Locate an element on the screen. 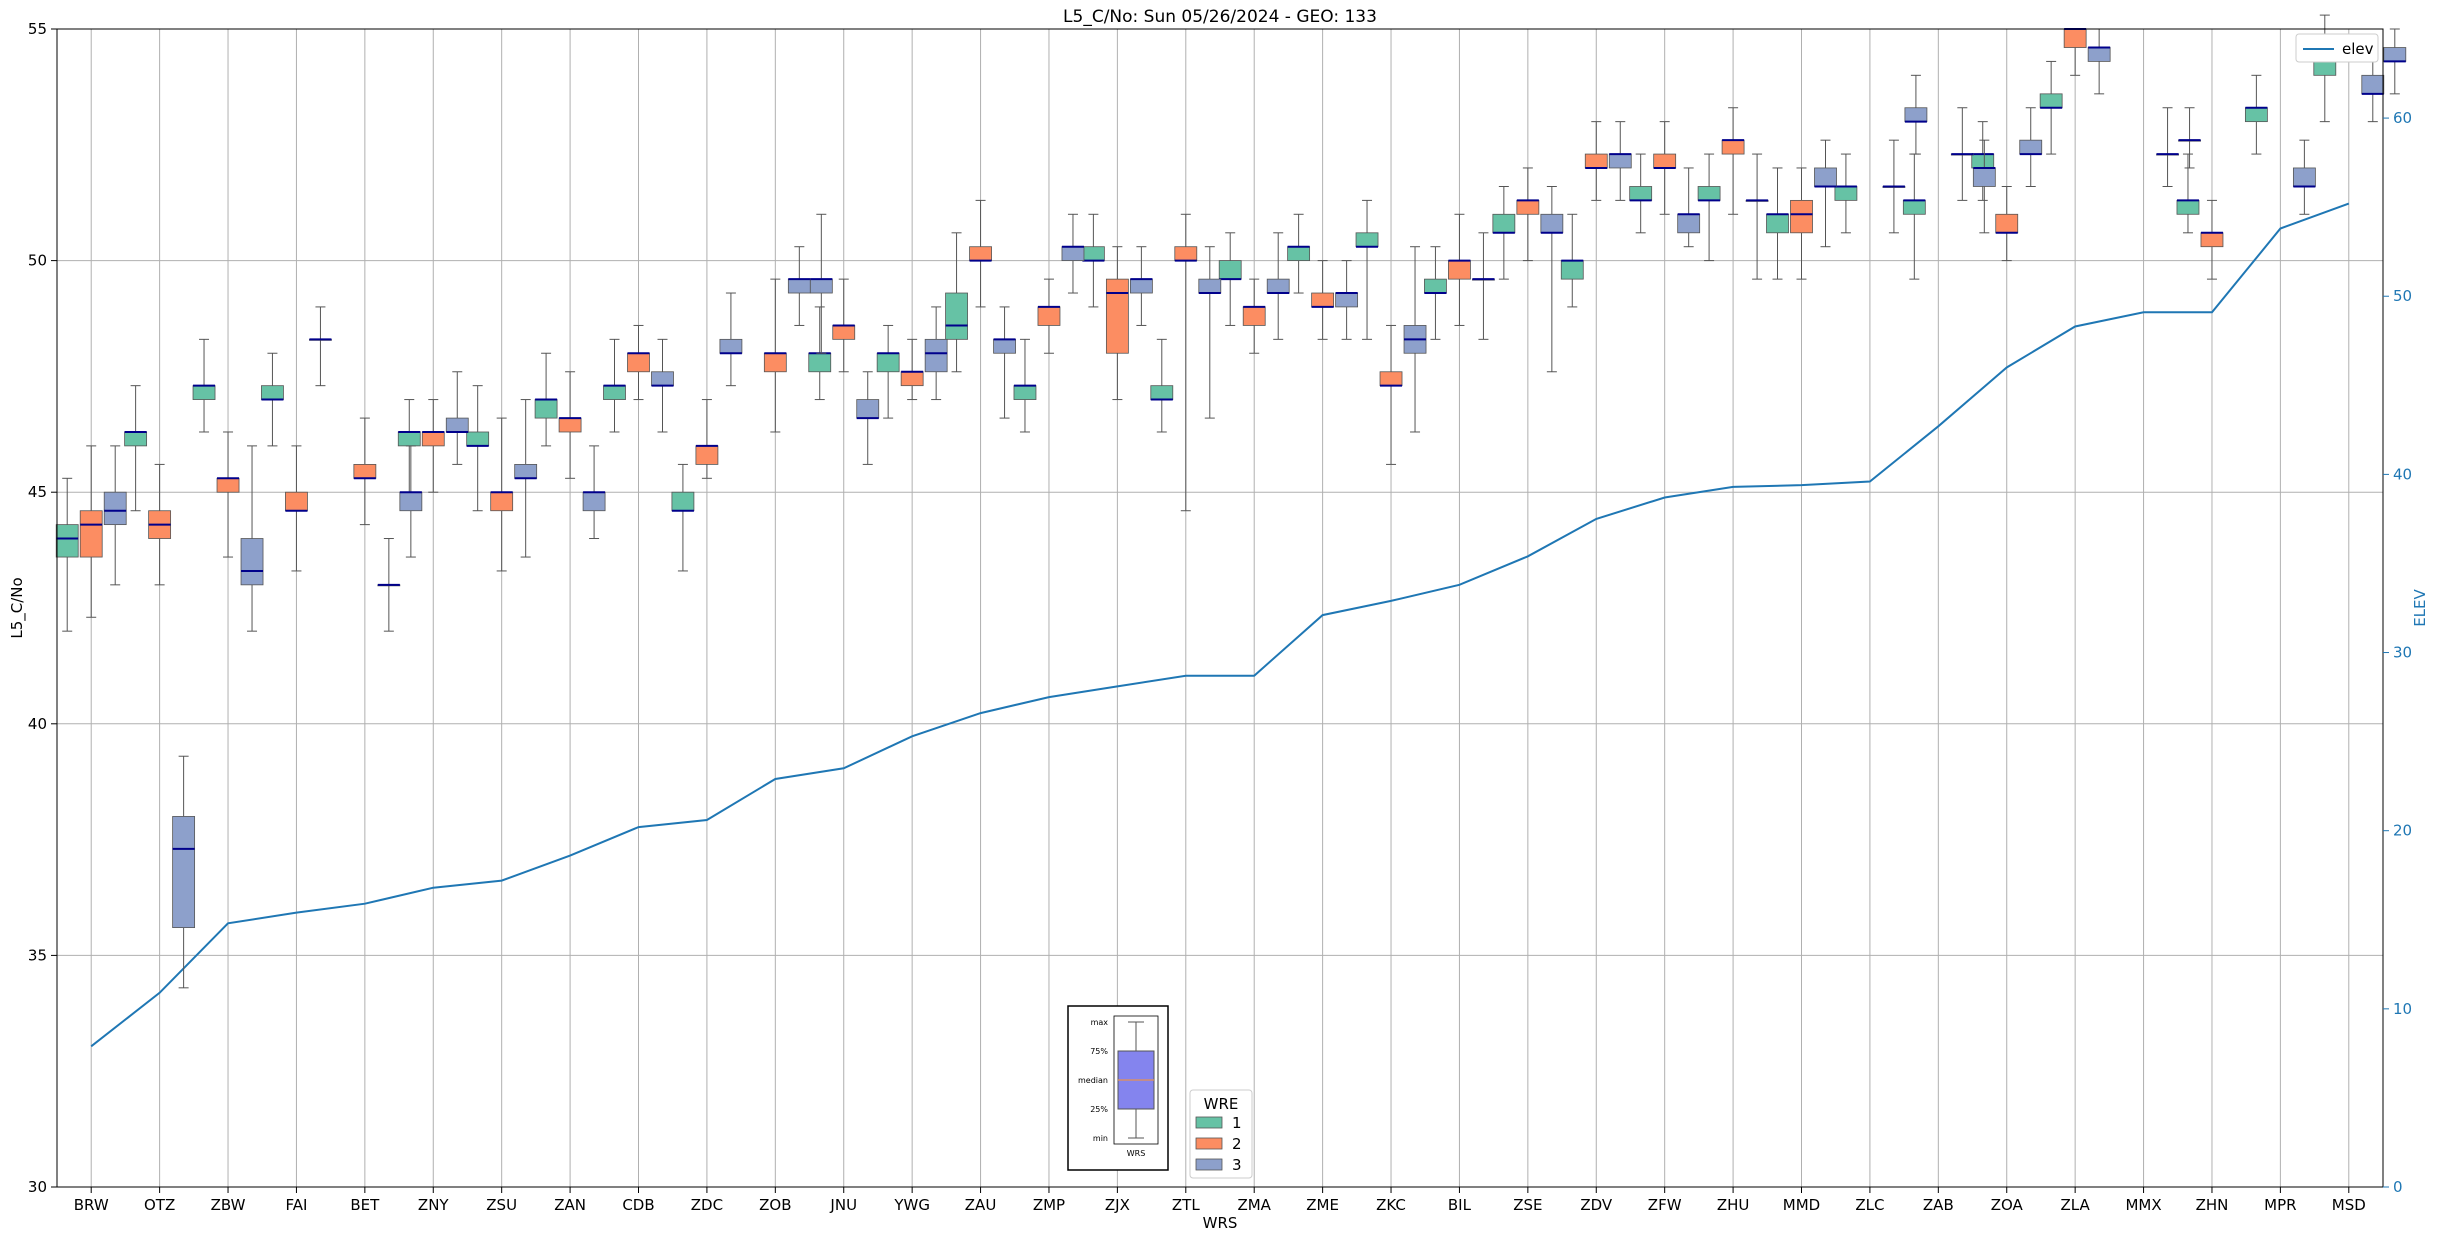  y-tick-label: 40 is located at coordinates (37, 724).